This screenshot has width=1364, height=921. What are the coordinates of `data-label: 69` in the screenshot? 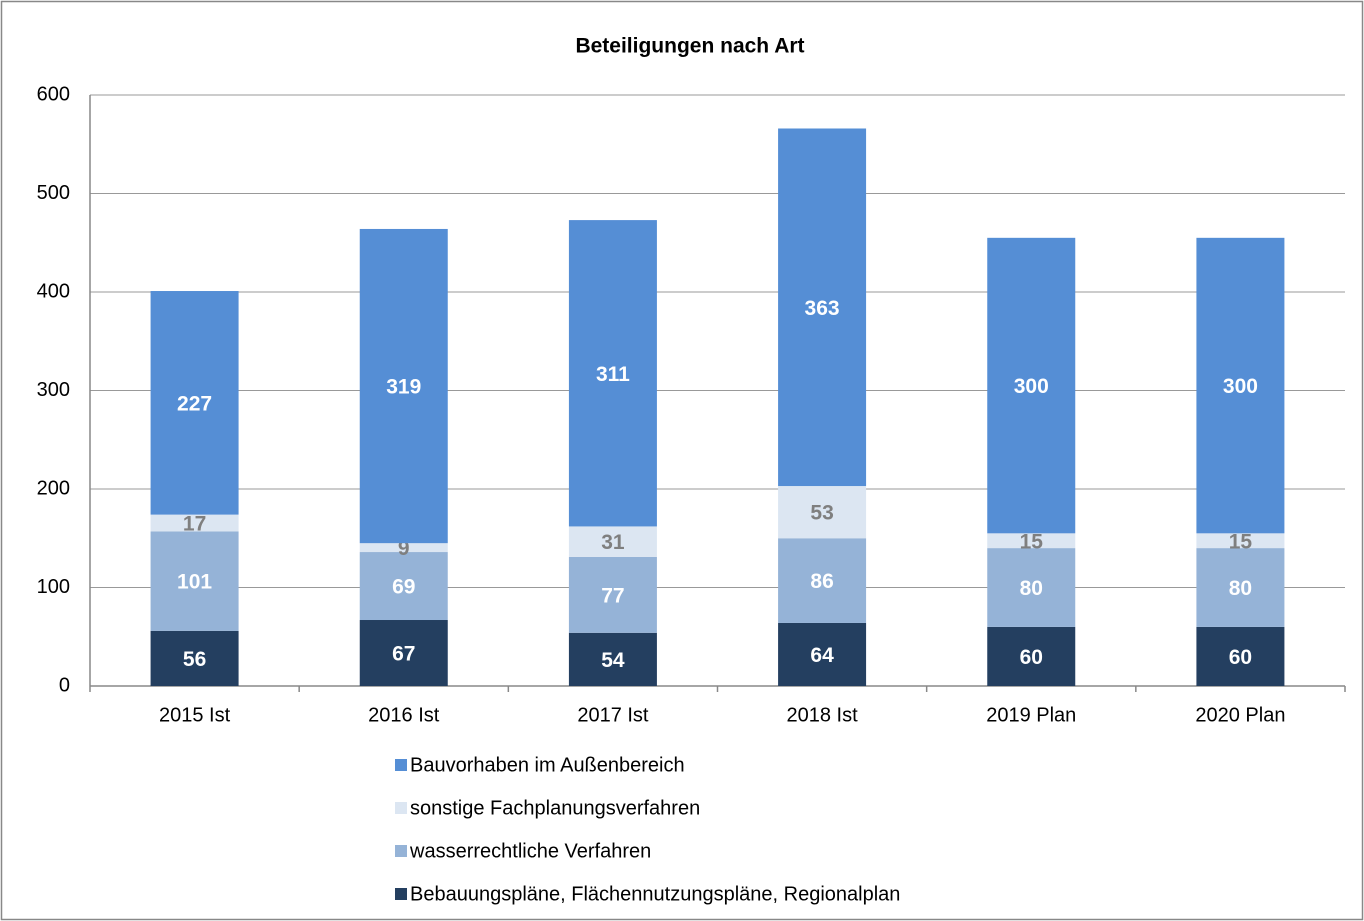 It's located at (403, 587).